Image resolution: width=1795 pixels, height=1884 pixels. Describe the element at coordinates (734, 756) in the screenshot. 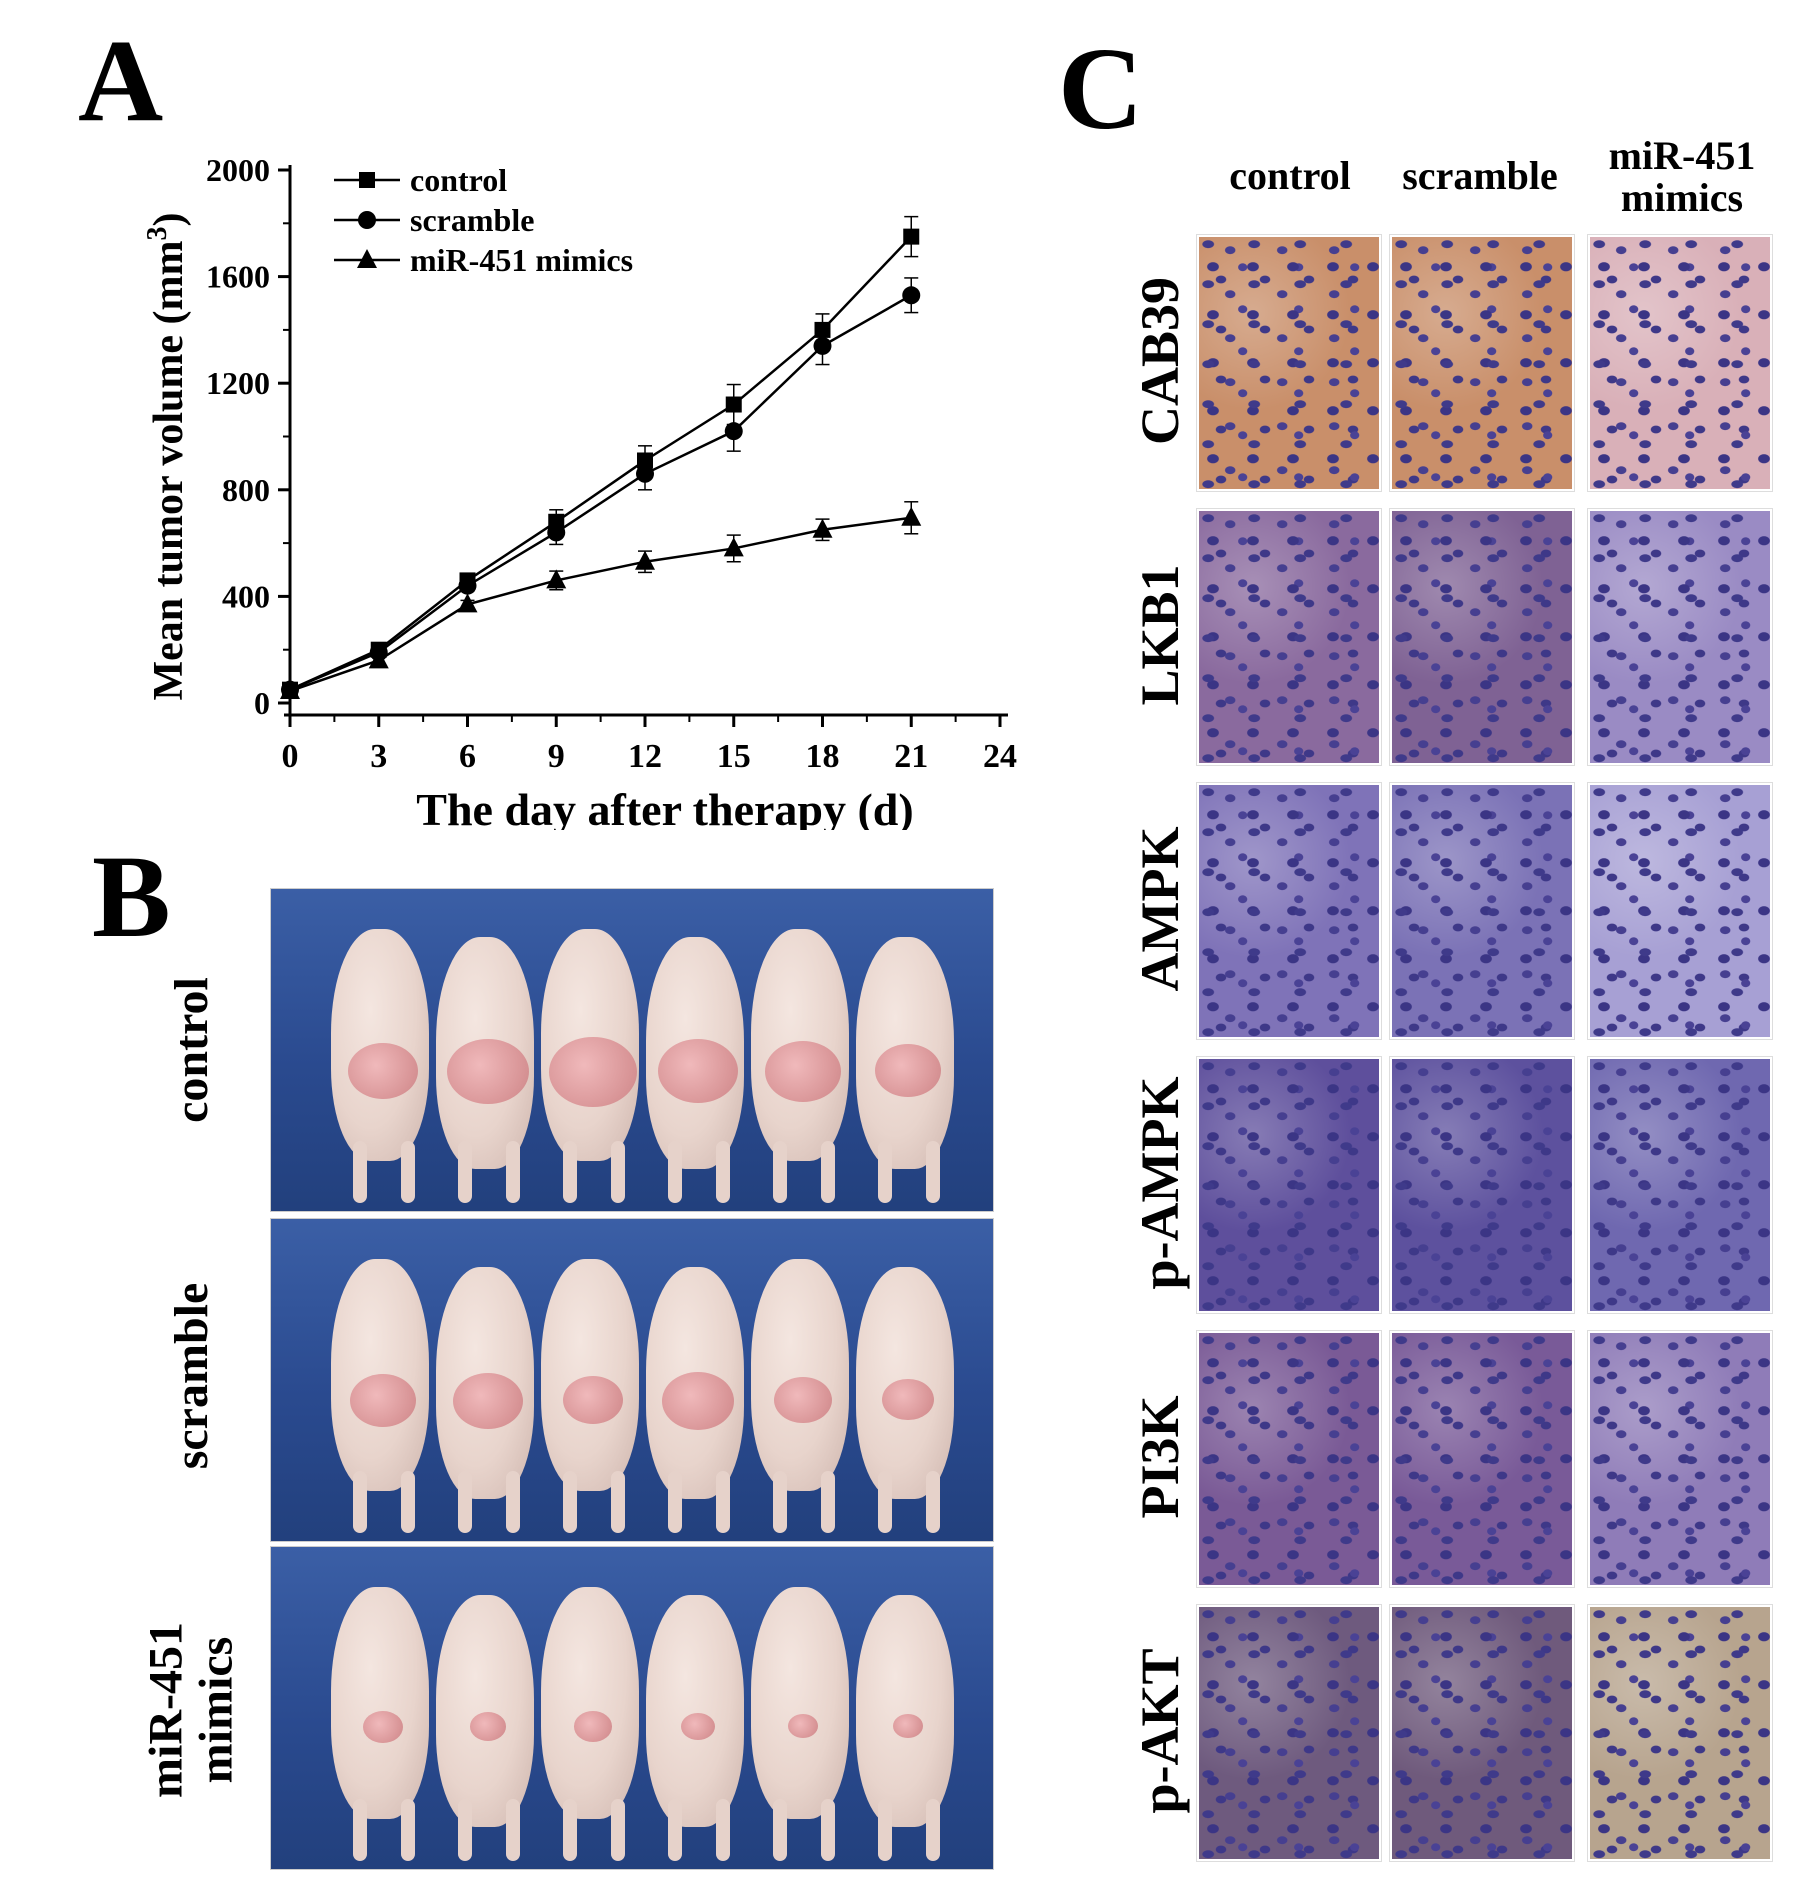

I see `x-tick-label: 15` at that location.